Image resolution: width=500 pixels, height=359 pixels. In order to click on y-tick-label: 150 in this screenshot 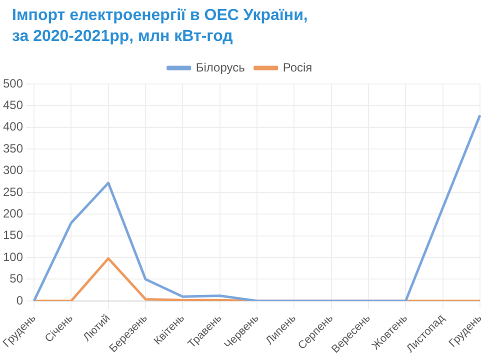, I will do `click(13, 235)`.